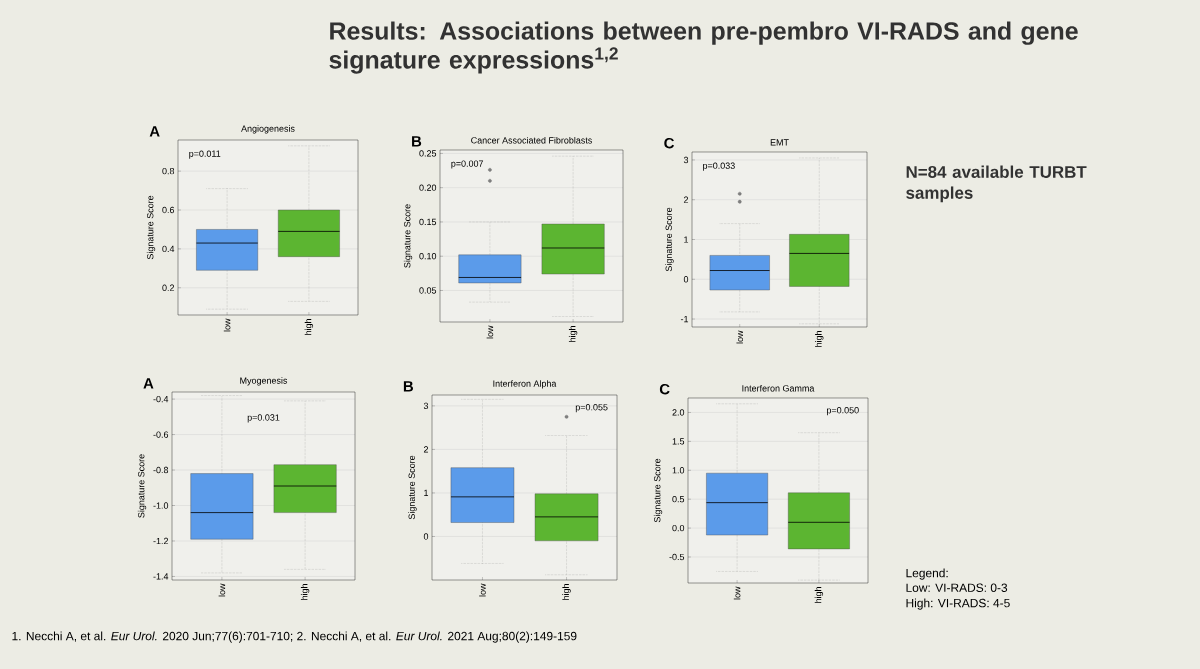 The height and width of the screenshot is (669, 1200). I want to click on chart-title: Interferon Alpha, so click(525, 384).